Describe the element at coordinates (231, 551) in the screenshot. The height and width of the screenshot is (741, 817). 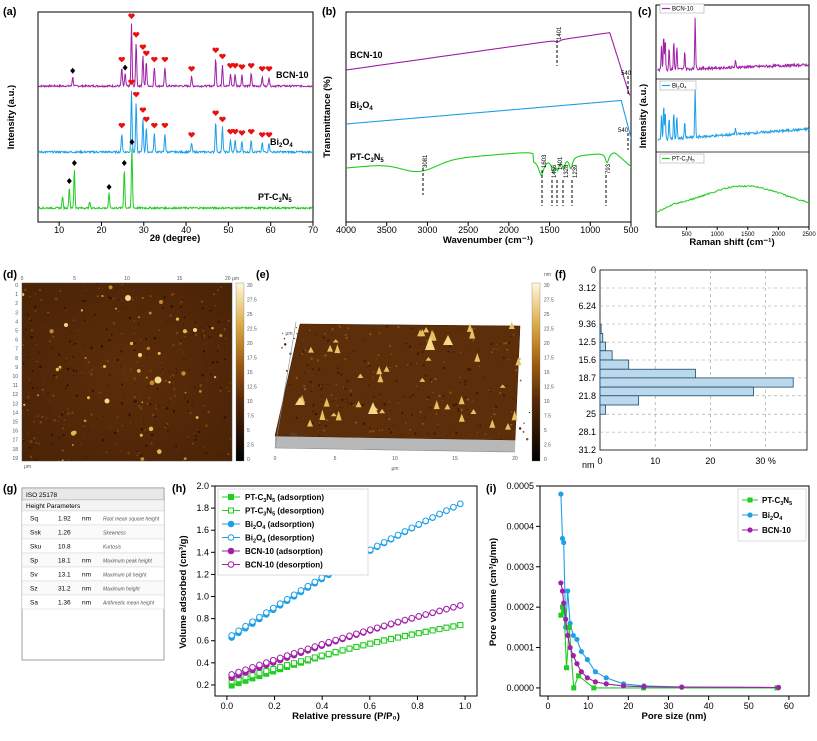
I see `legend-swatch-marker` at that location.